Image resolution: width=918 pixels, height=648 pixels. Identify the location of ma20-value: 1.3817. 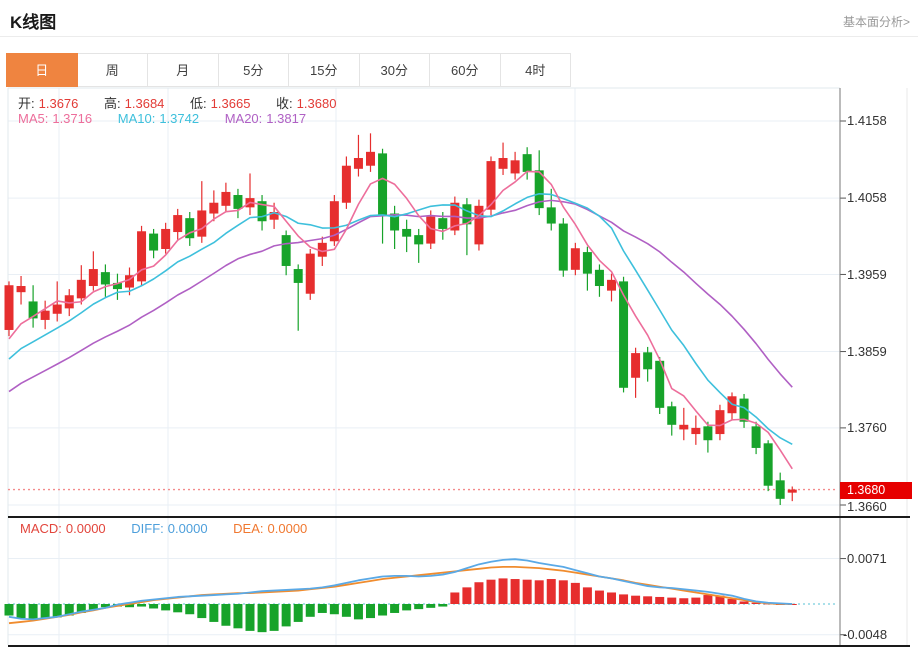
(286, 118).